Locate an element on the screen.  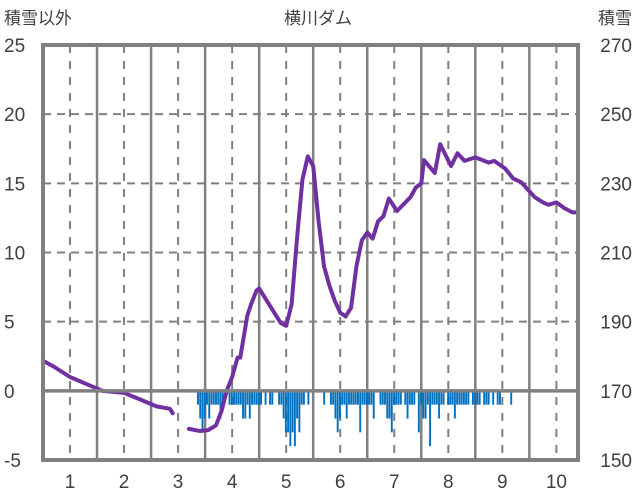
right-axis-label: 積雪 is located at coordinates (615, 19).